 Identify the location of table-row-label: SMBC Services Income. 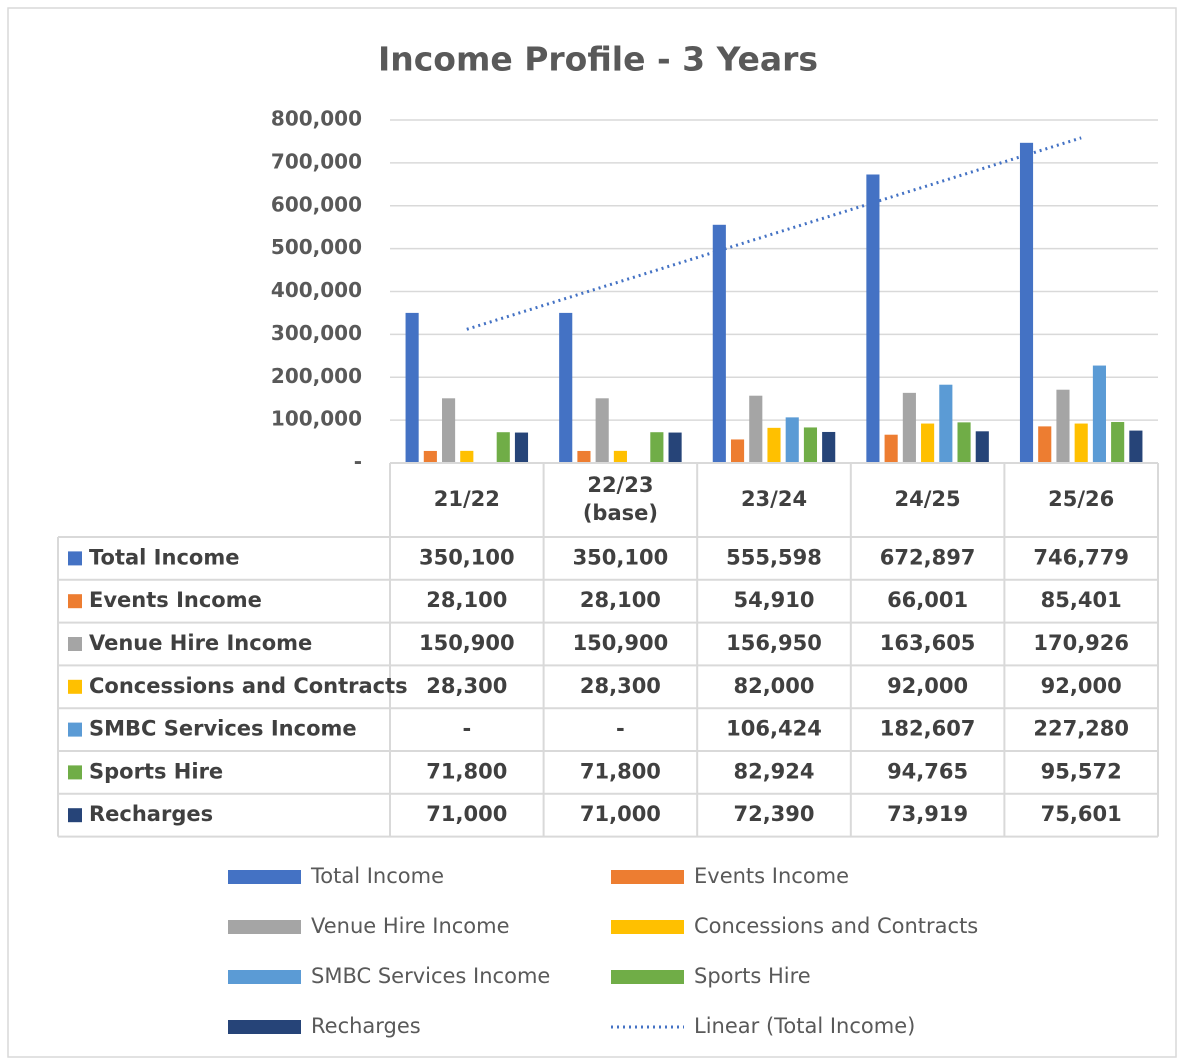
(223, 729).